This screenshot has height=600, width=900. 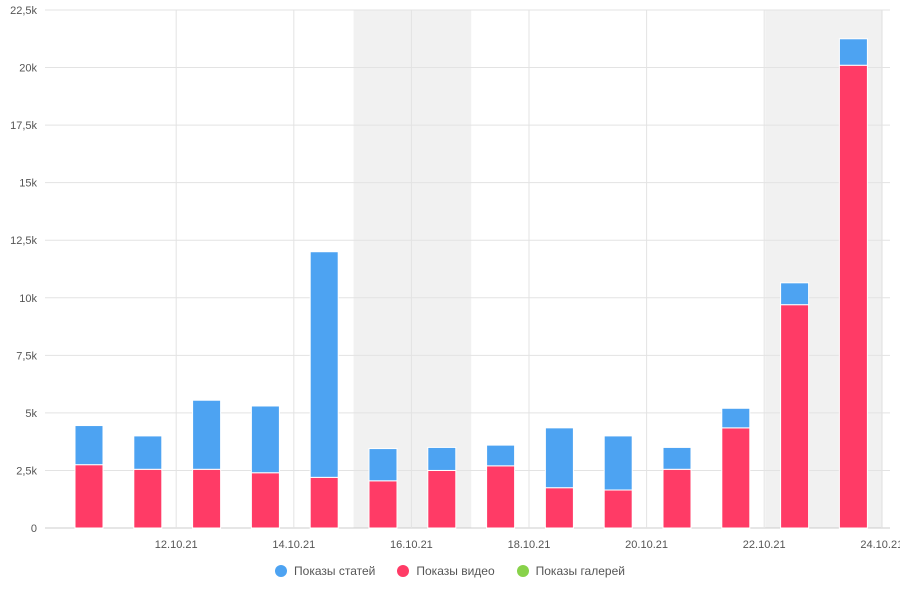 What do you see at coordinates (28, 184) in the screenshot?
I see `y-tick-label: 15k` at bounding box center [28, 184].